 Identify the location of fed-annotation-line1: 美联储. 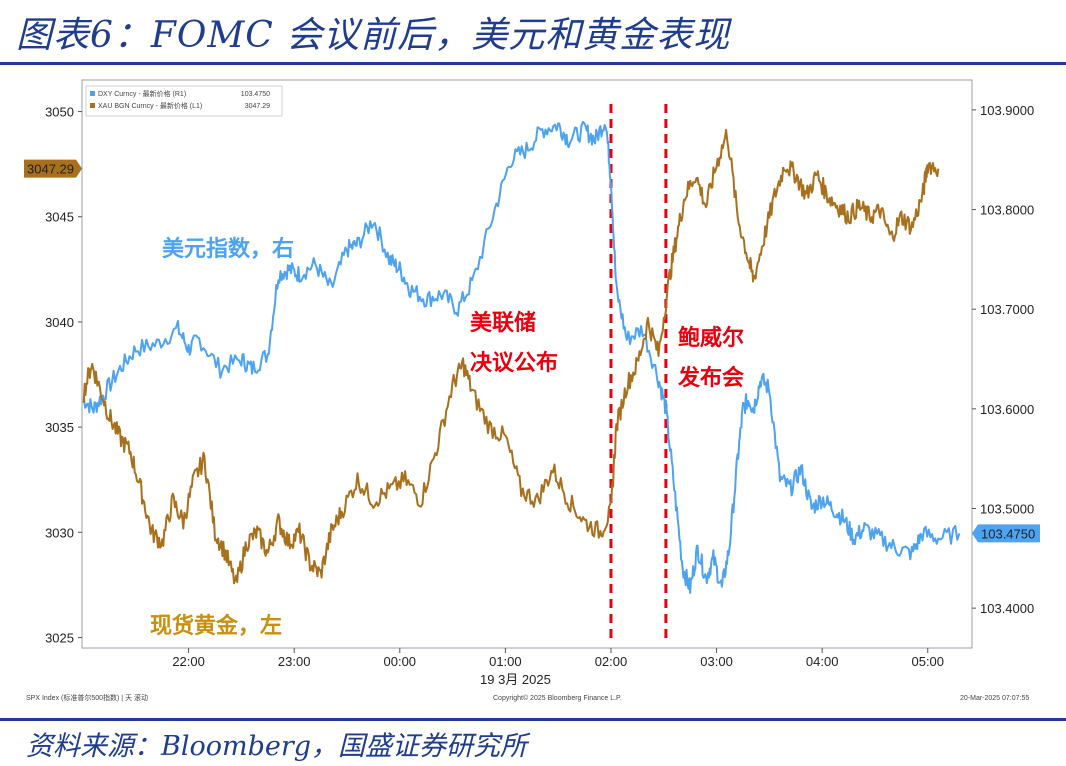
(503, 323).